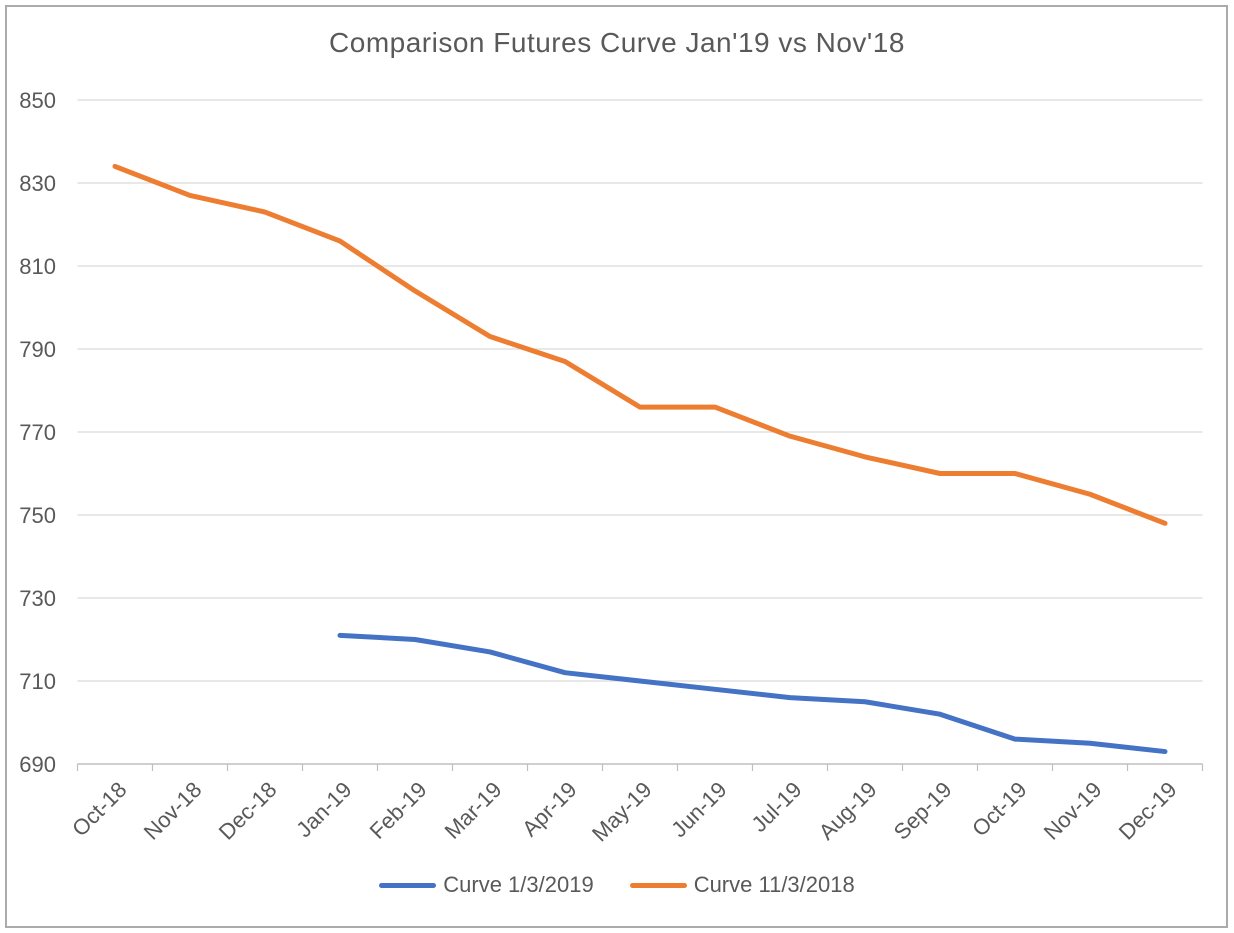 This screenshot has width=1234, height=933. I want to click on legend-swatch-orange-line, so click(658, 885).